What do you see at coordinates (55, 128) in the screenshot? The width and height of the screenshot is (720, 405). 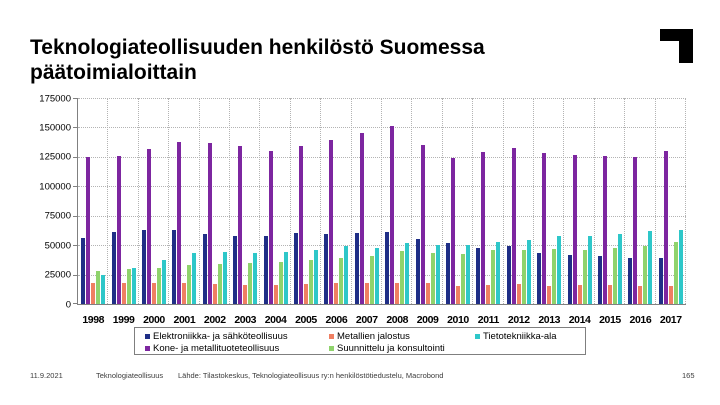 I see `y-axis-tick-label: 150000` at bounding box center [55, 128].